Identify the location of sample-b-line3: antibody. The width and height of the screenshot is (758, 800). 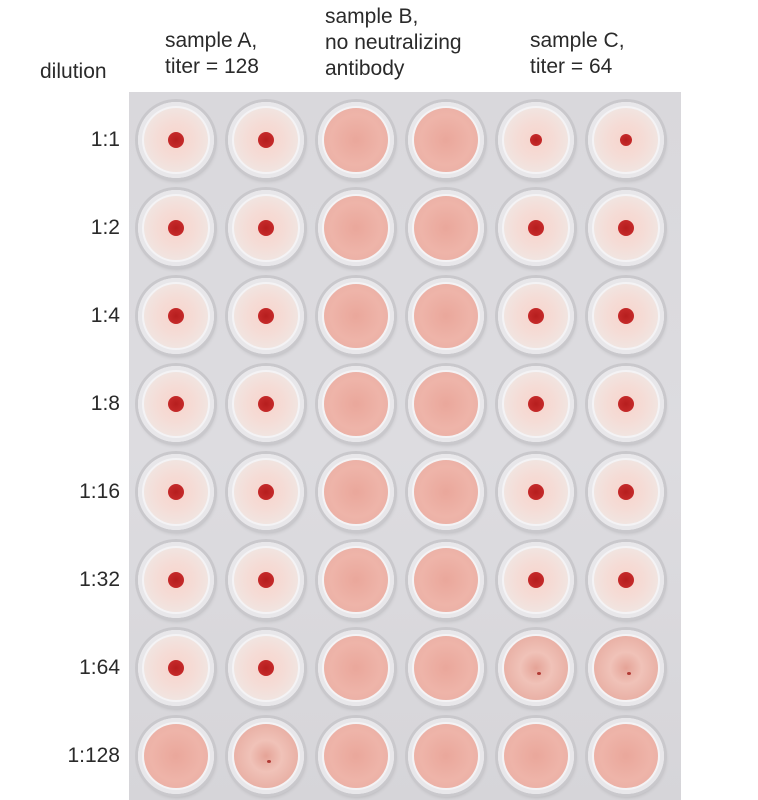
(365, 68).